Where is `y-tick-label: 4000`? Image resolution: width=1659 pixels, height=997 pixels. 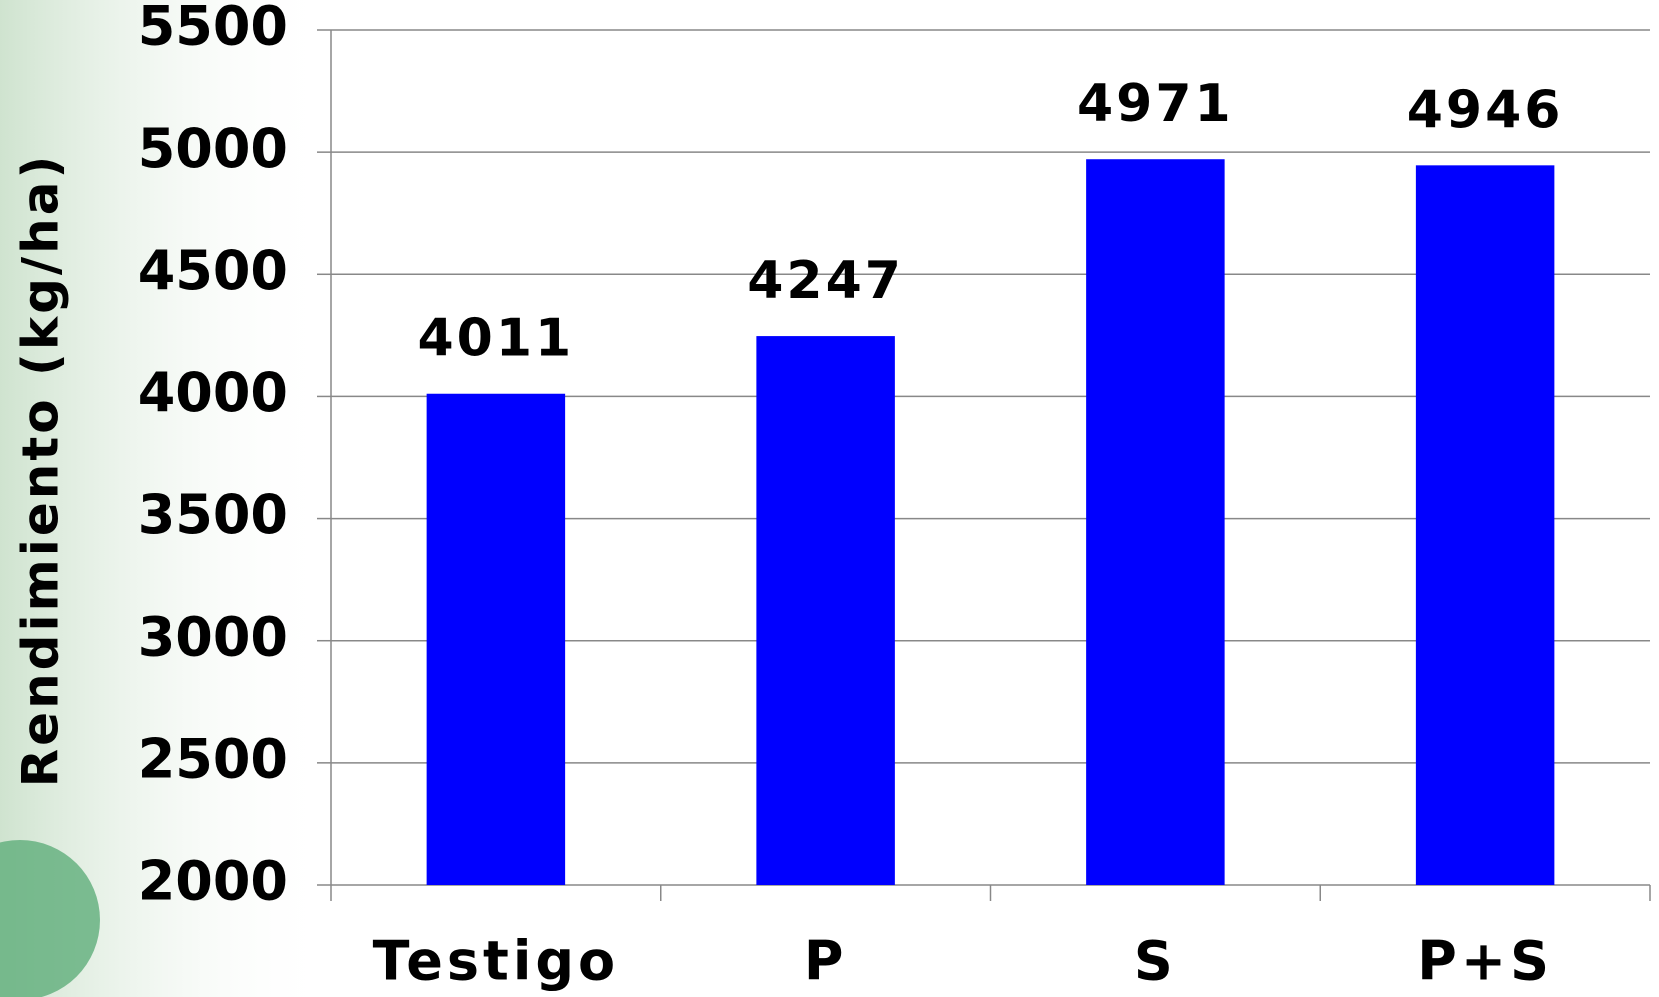 y-tick-label: 4000 is located at coordinates (213, 392).